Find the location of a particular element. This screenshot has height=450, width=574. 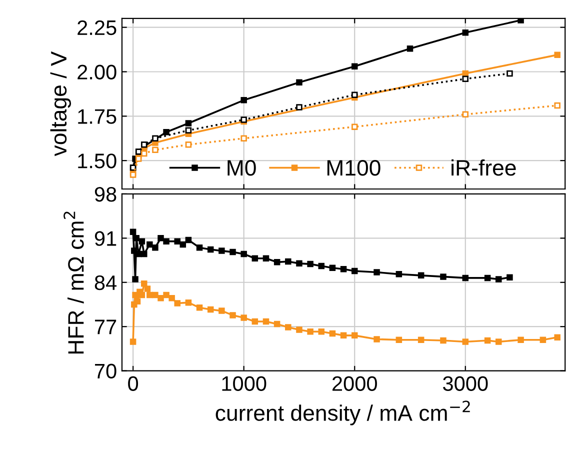

y-tick-label: 91 is located at coordinates (105, 238).